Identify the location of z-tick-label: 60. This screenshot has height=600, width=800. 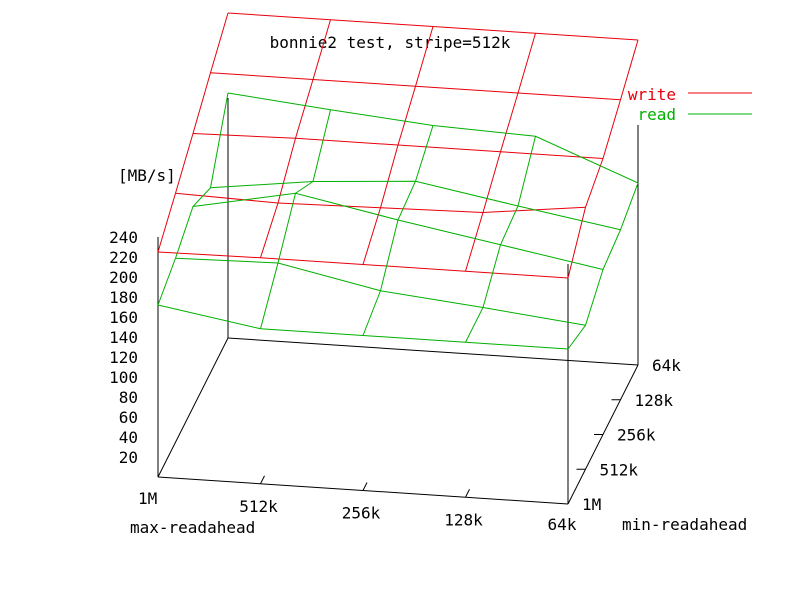
(128, 417).